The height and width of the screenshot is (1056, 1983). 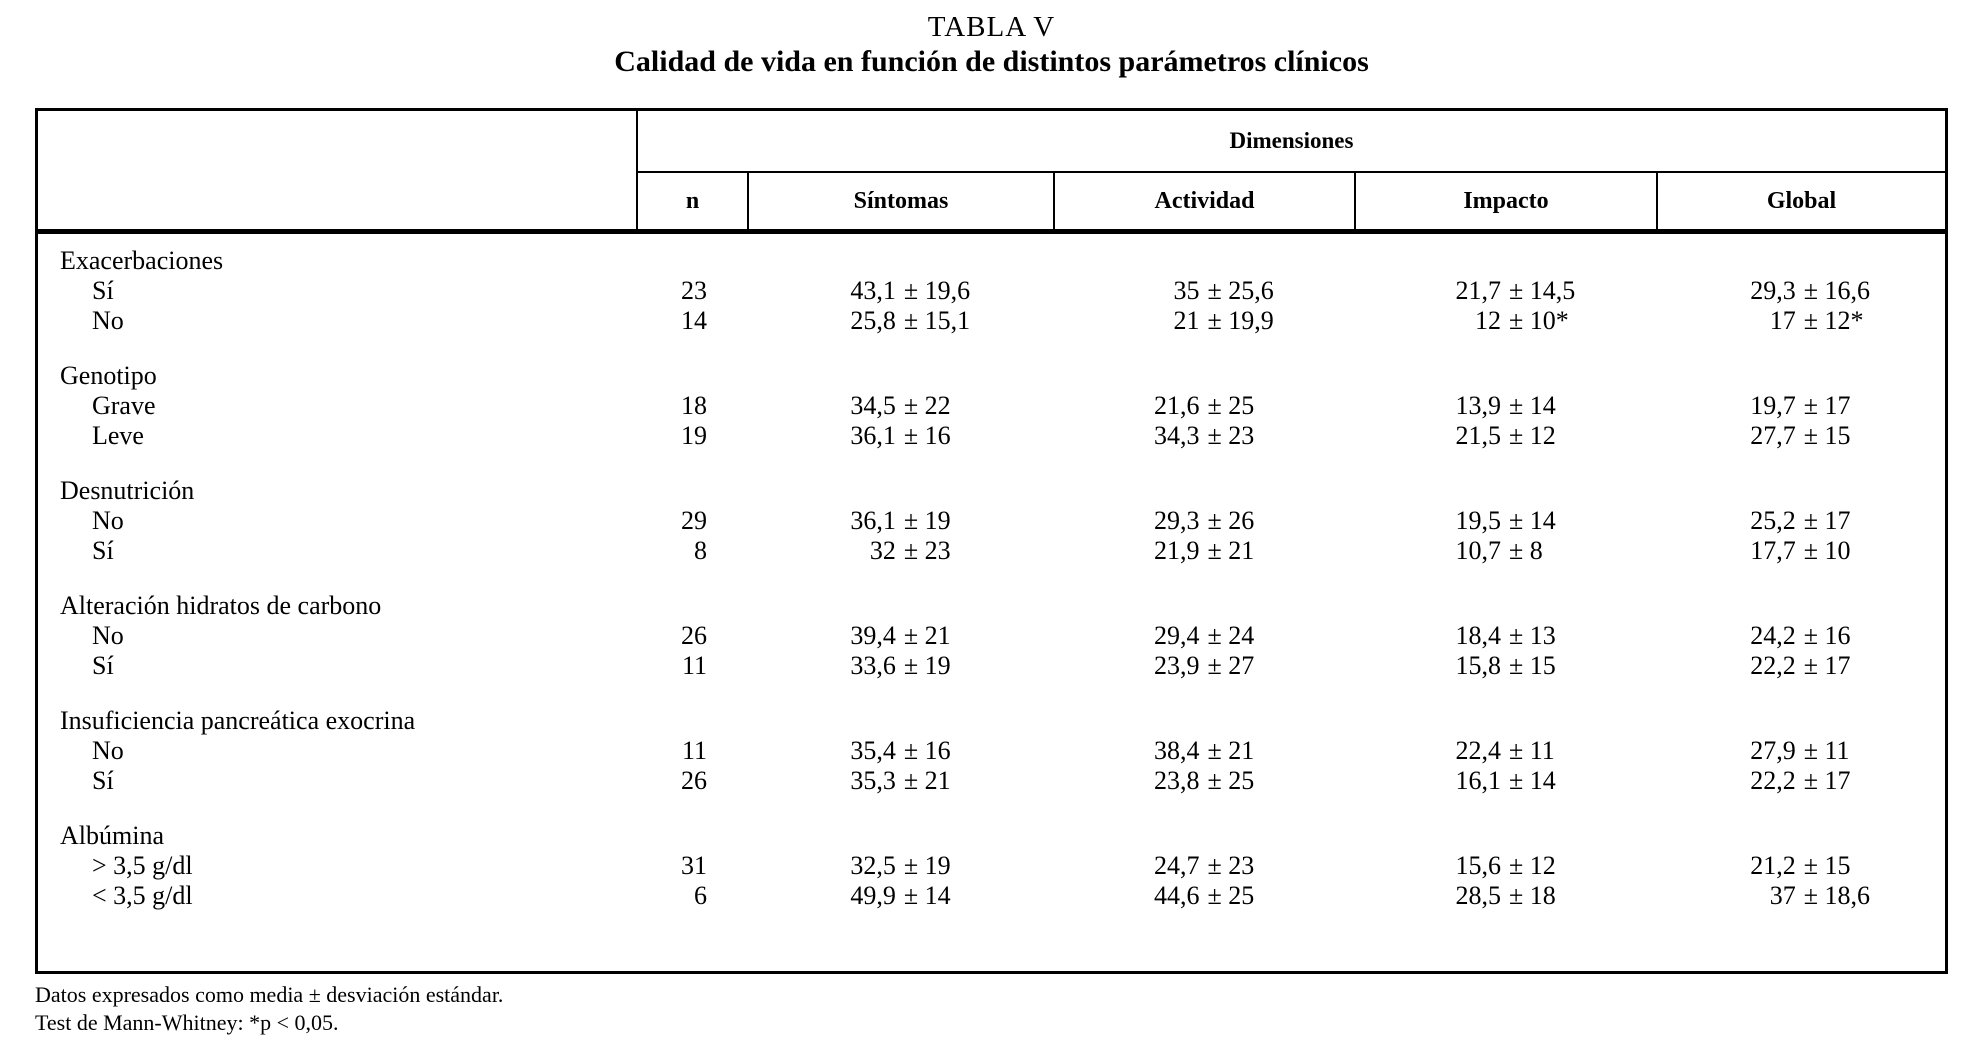 I want to click on sd-value: ± 14,5, so click(x=1542, y=290).